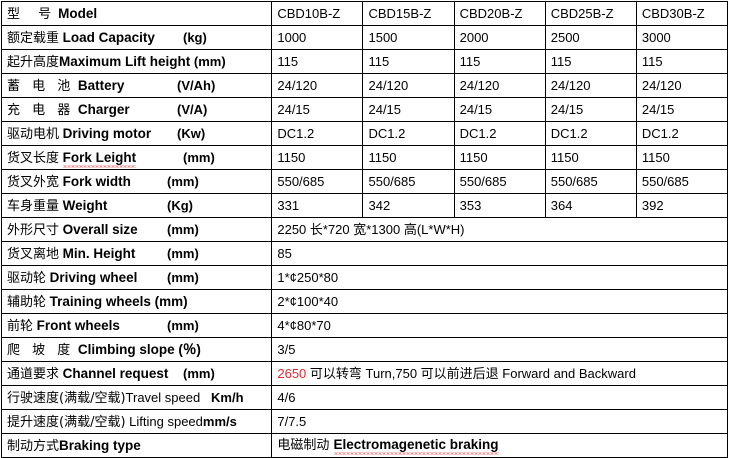  Describe the element at coordinates (227, 397) in the screenshot. I see `label-unit-text: Km/h` at that location.